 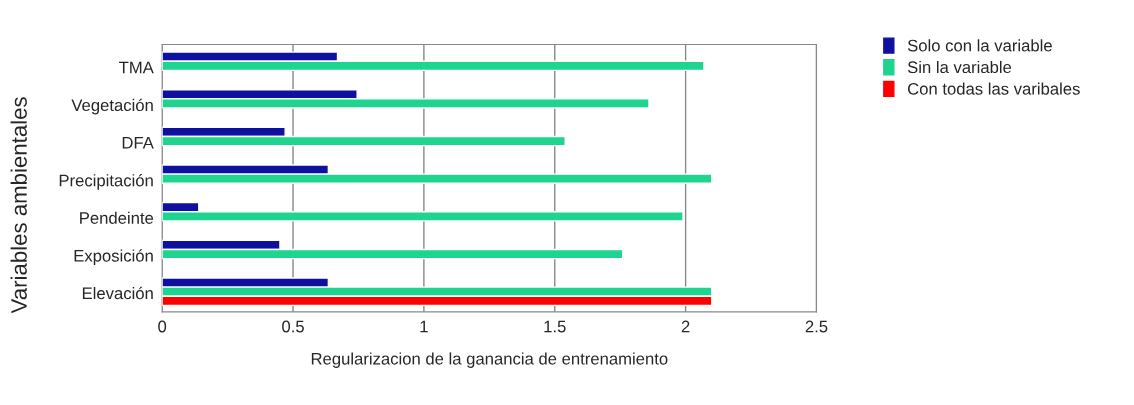 I want to click on x-axis-title: Regularizacion de la ganancia de entrenamiento, so click(x=489, y=360).